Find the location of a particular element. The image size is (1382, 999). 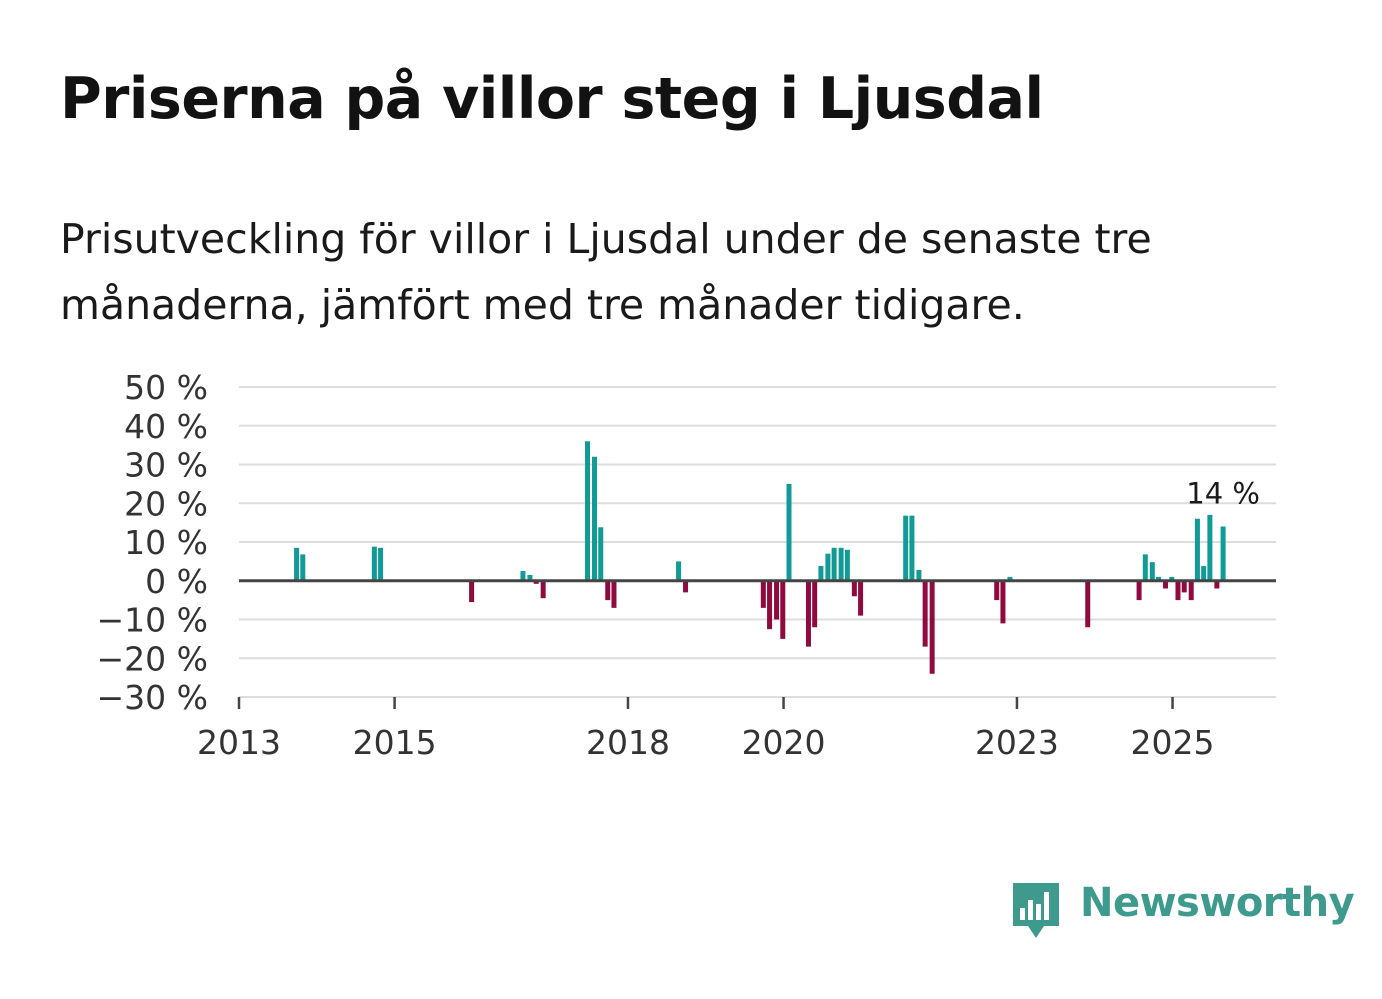

newsworthy-logo: Newsworthy is located at coordinates (1182, 910).